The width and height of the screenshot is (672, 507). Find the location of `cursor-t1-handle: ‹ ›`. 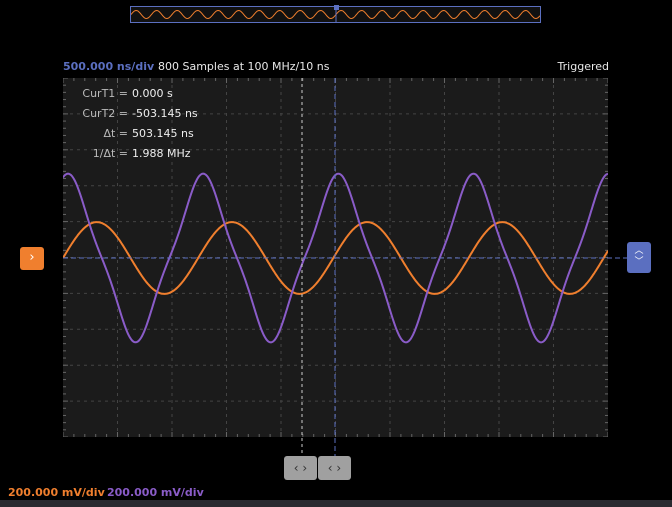

cursor-t1-handle: ‹ › is located at coordinates (334, 468).